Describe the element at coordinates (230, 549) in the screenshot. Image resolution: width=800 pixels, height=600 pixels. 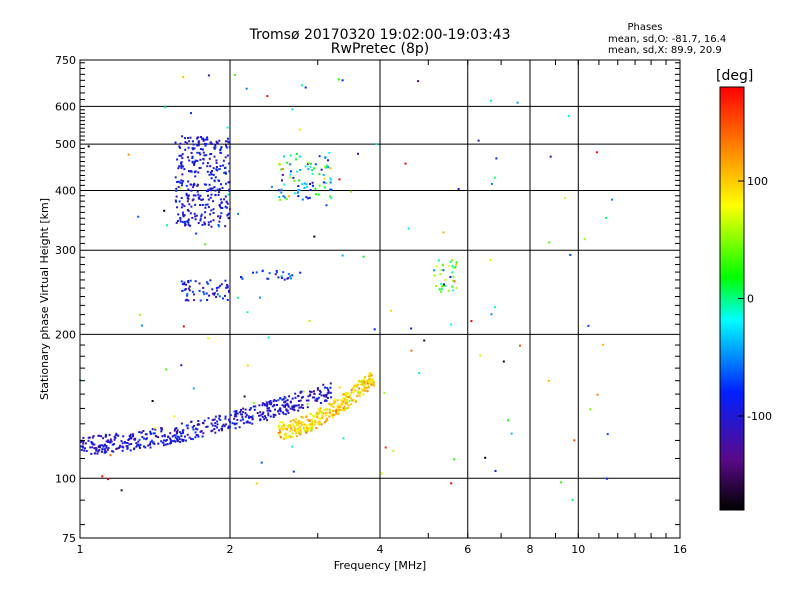
I see `x-tick-label: 2` at that location.